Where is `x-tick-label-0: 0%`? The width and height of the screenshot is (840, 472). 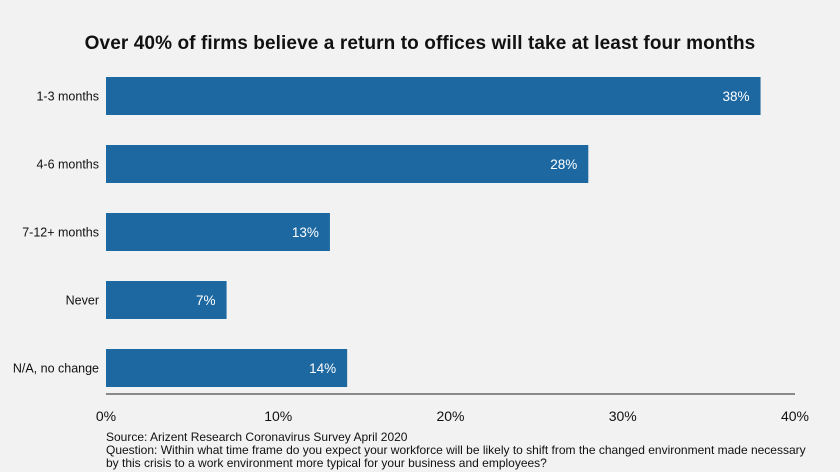 x-tick-label-0: 0% is located at coordinates (106, 416).